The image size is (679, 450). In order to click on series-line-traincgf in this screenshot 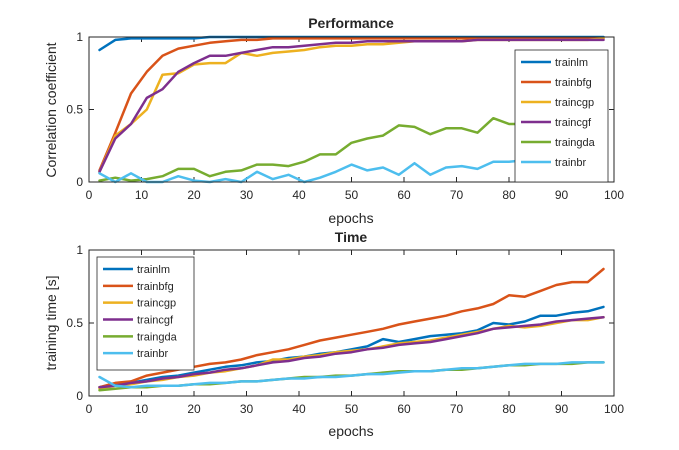, I will do `click(351, 352)`.